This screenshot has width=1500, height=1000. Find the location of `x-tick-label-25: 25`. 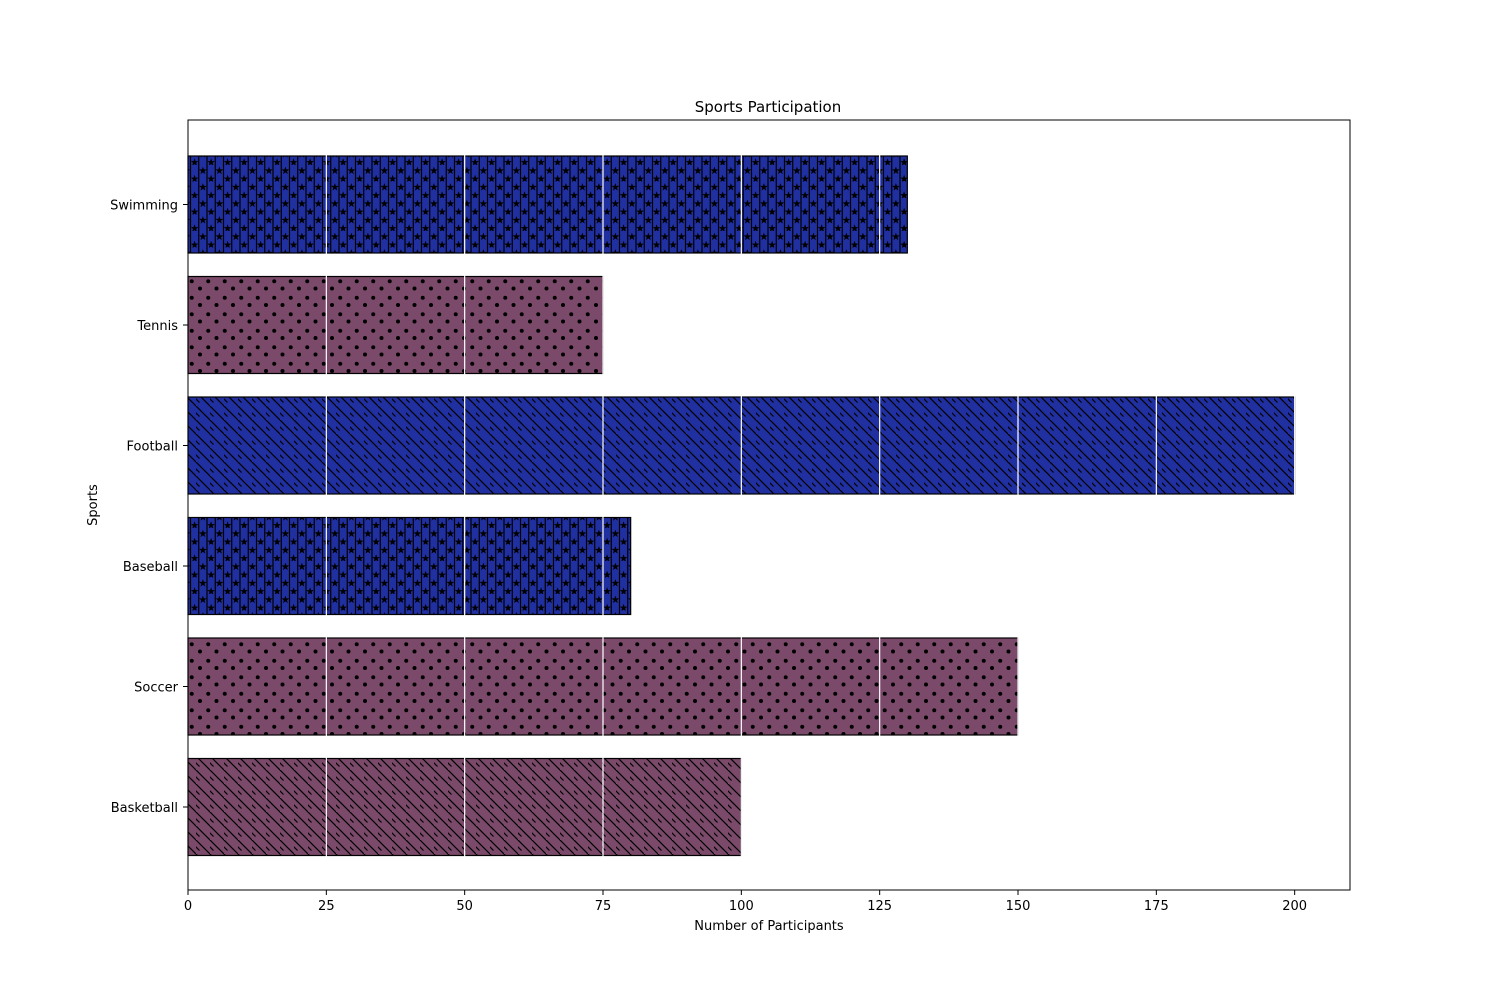

x-tick-label-25: 25 is located at coordinates (326, 906).